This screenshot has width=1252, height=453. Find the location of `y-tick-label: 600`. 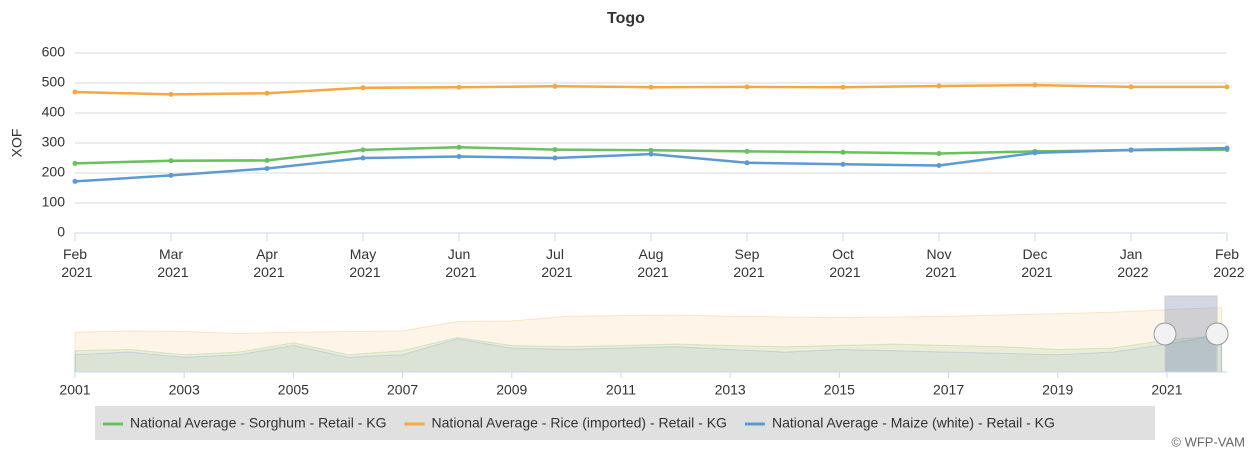

y-tick-label: 600 is located at coordinates (54, 52).